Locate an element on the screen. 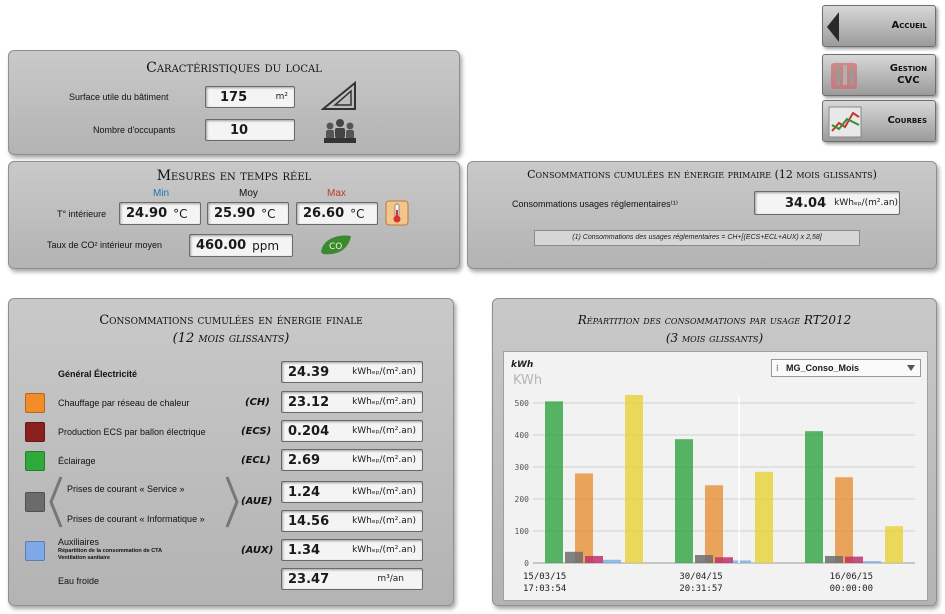 Image resolution: width=945 pixels, height=614 pixels. gestion-cvc-button: Gestion CVC is located at coordinates (879, 75).